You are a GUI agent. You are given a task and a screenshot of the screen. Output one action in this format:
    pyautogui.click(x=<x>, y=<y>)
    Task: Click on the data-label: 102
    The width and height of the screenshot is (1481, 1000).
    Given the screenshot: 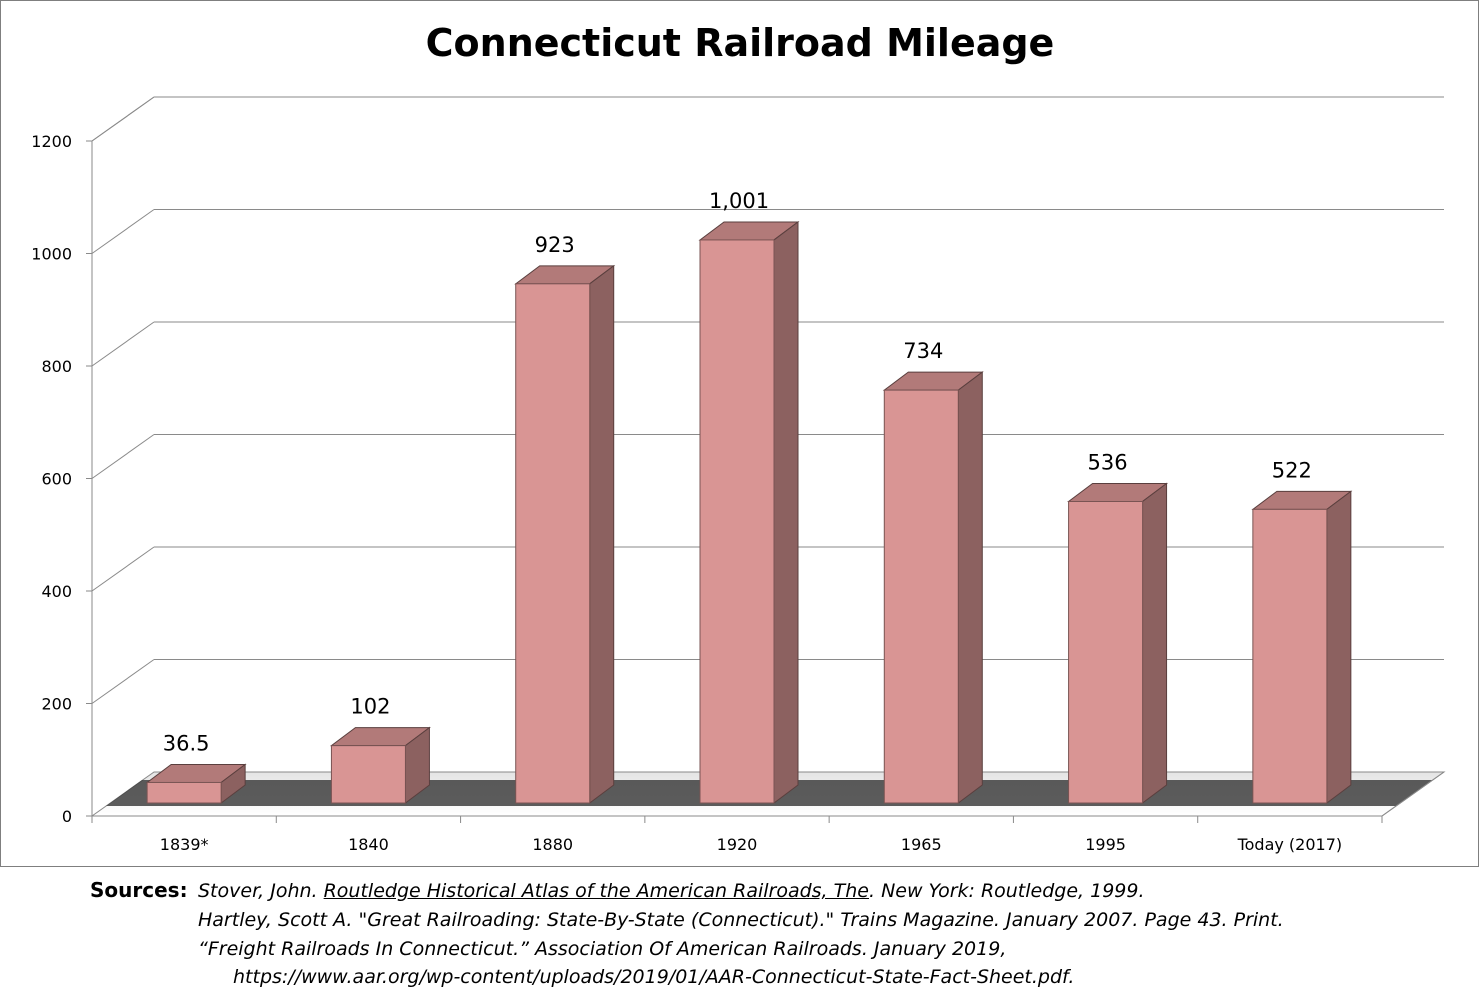 What is the action you would take?
    pyautogui.click(x=370, y=707)
    